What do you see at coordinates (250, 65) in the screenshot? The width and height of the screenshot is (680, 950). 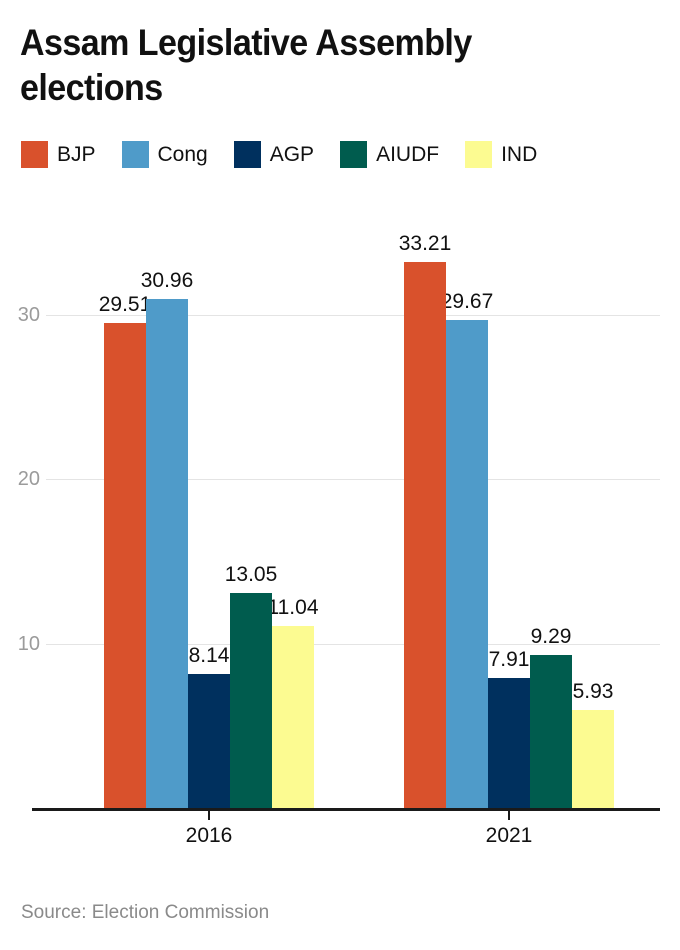 I see `page-title: Assam Legislative Assembly elections` at bounding box center [250, 65].